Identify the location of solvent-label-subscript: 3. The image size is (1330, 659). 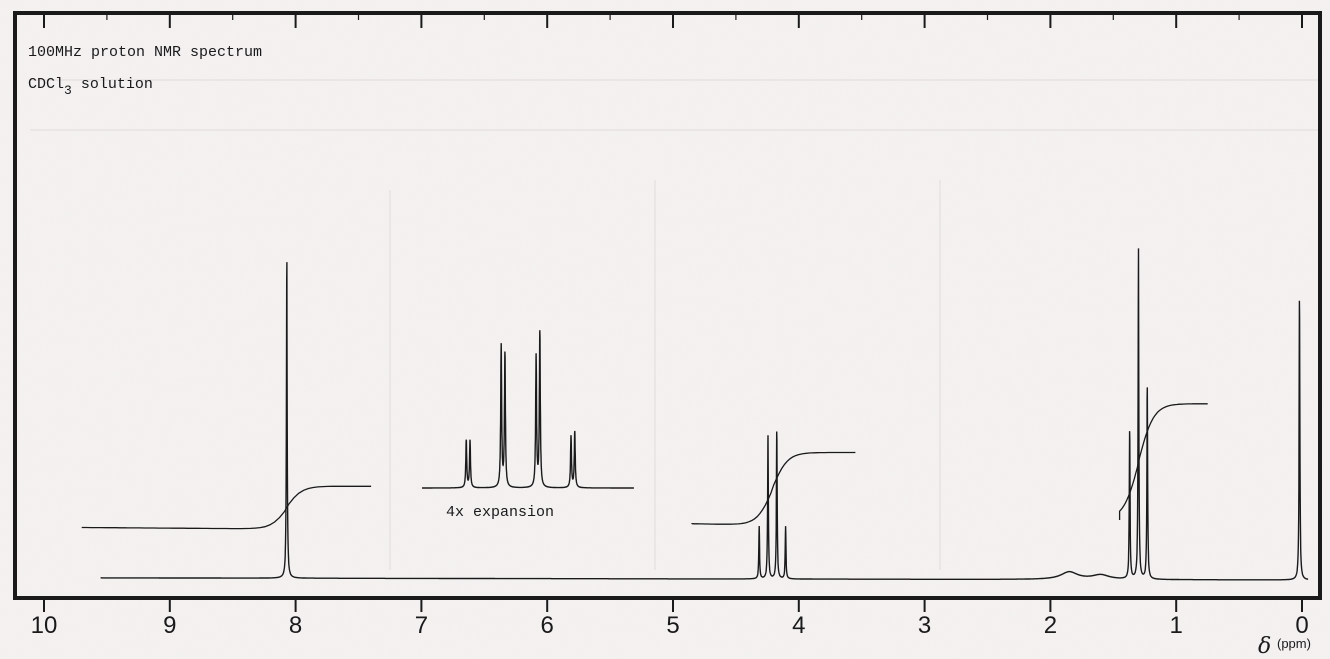
(68, 90).